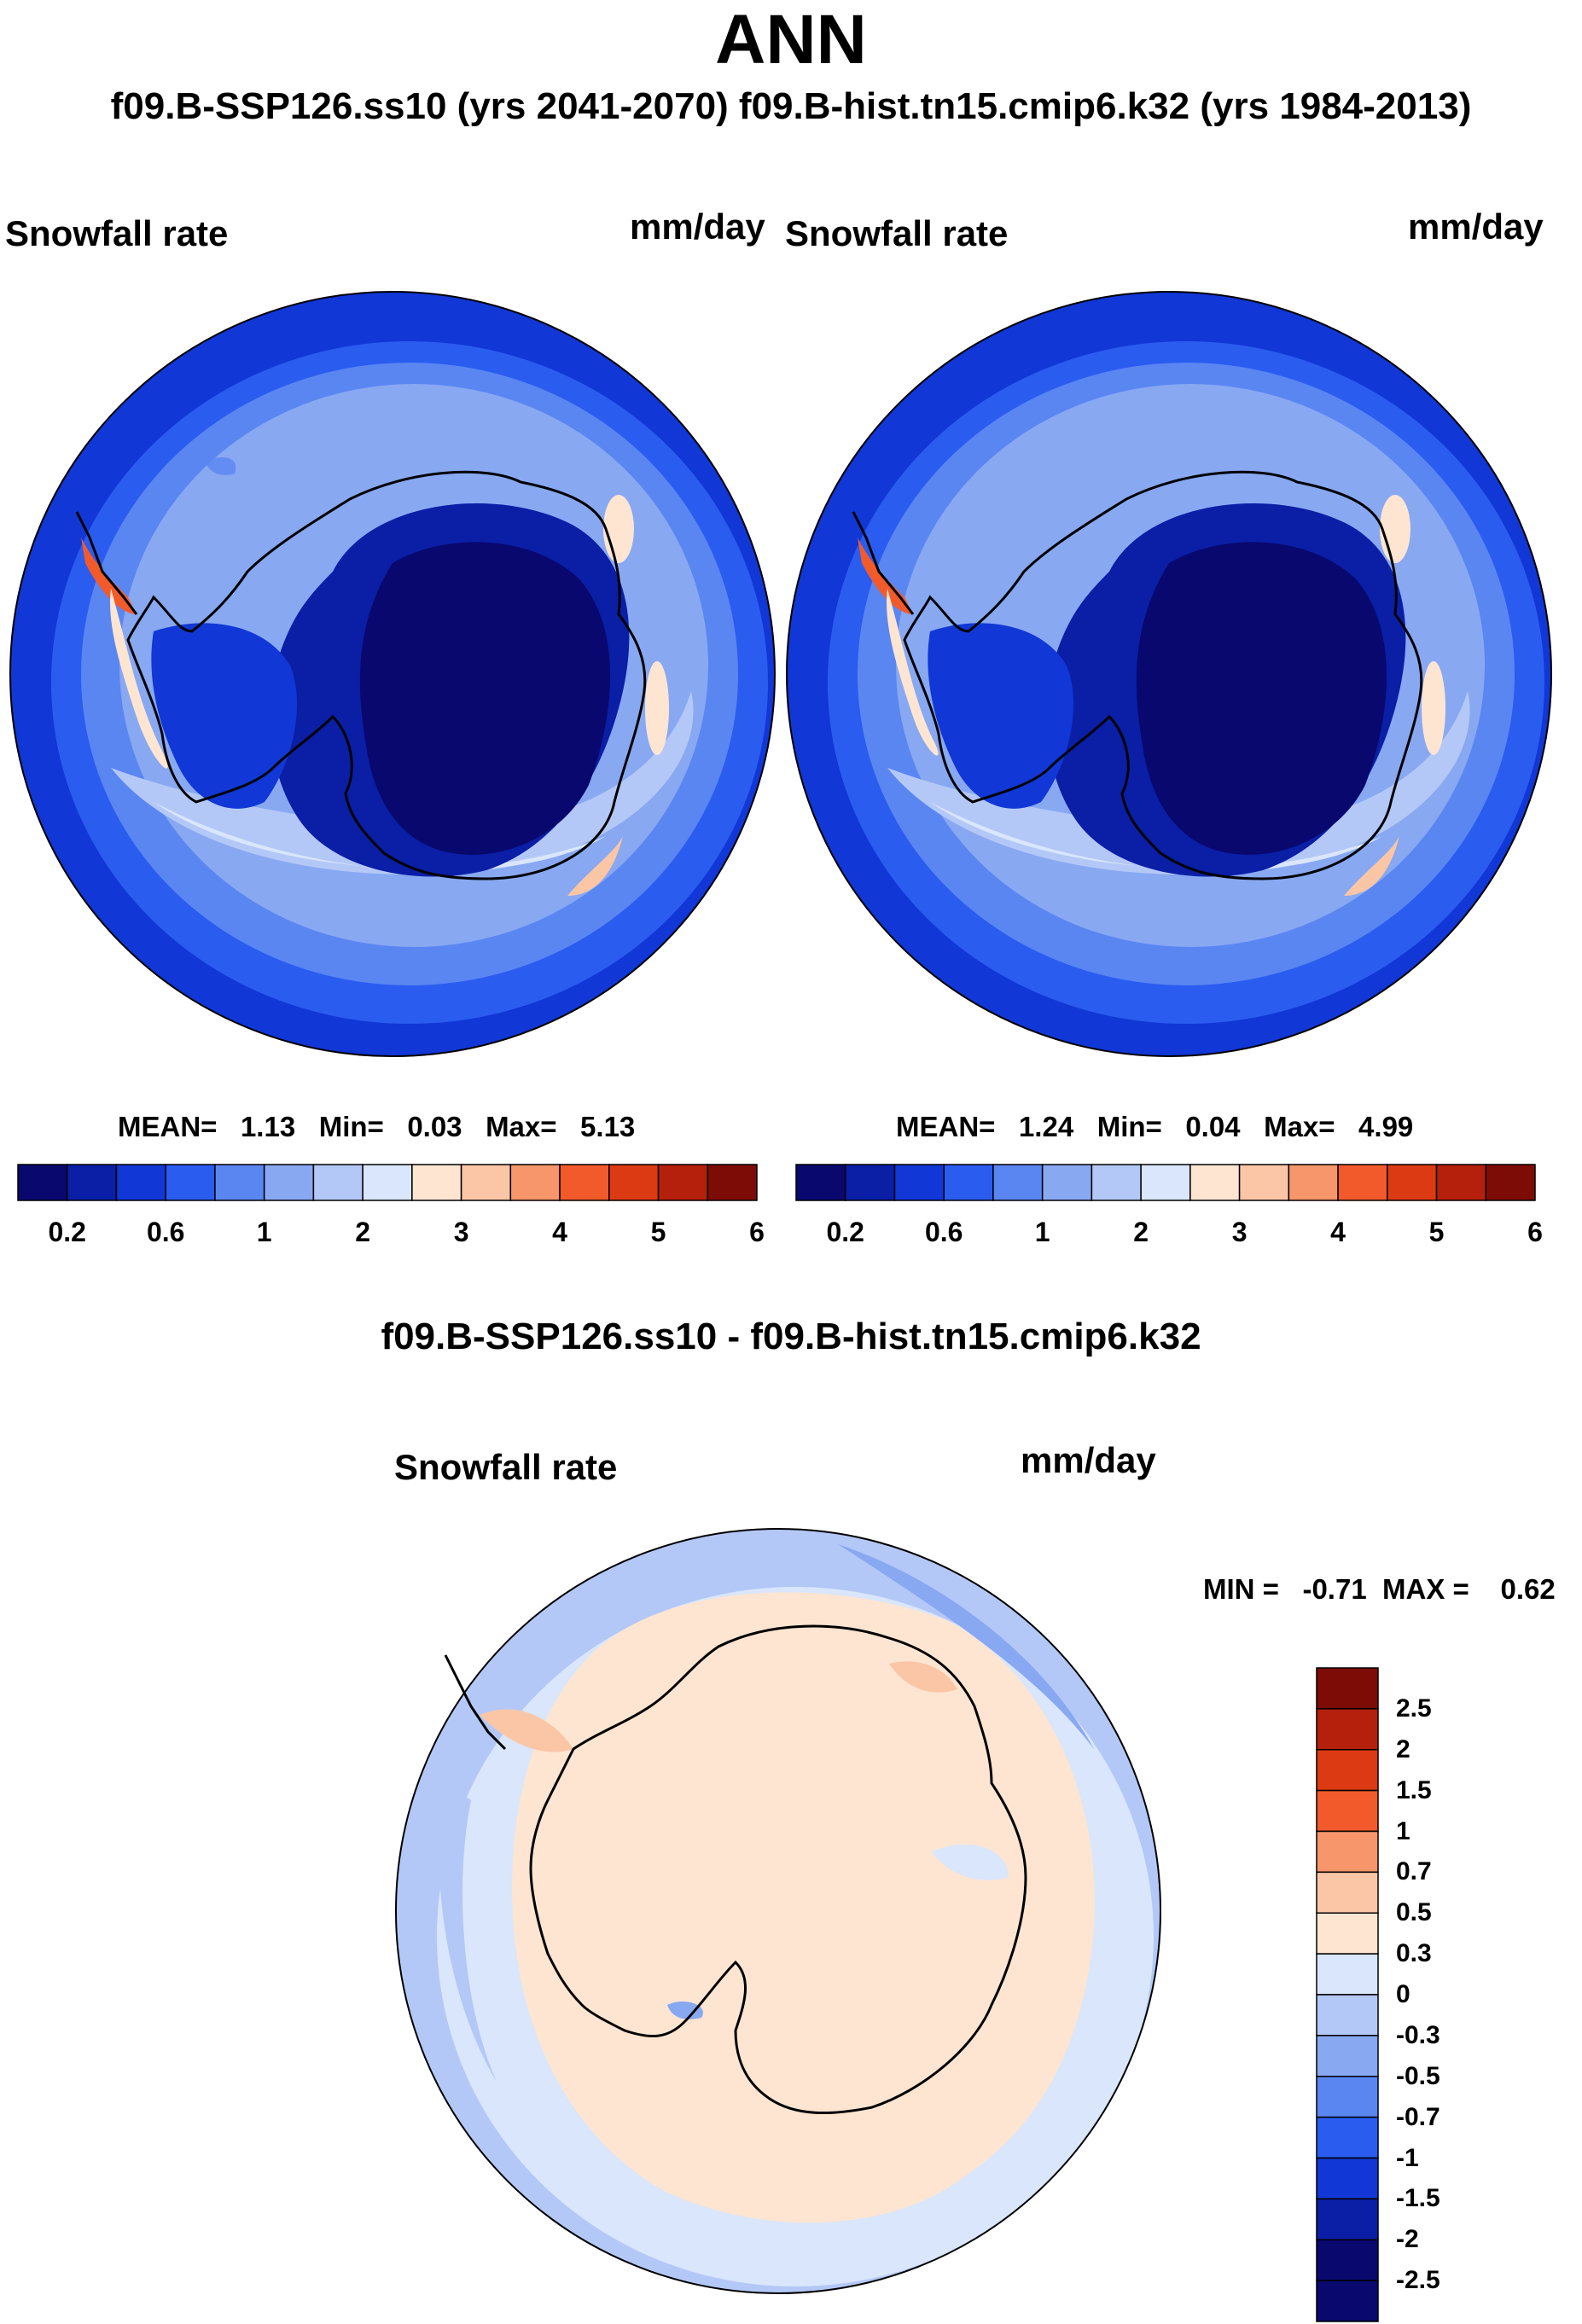 The height and width of the screenshot is (2324, 1582). What do you see at coordinates (1414, 1912) in the screenshot?
I see `colorbar-tick-label: 0.5` at bounding box center [1414, 1912].